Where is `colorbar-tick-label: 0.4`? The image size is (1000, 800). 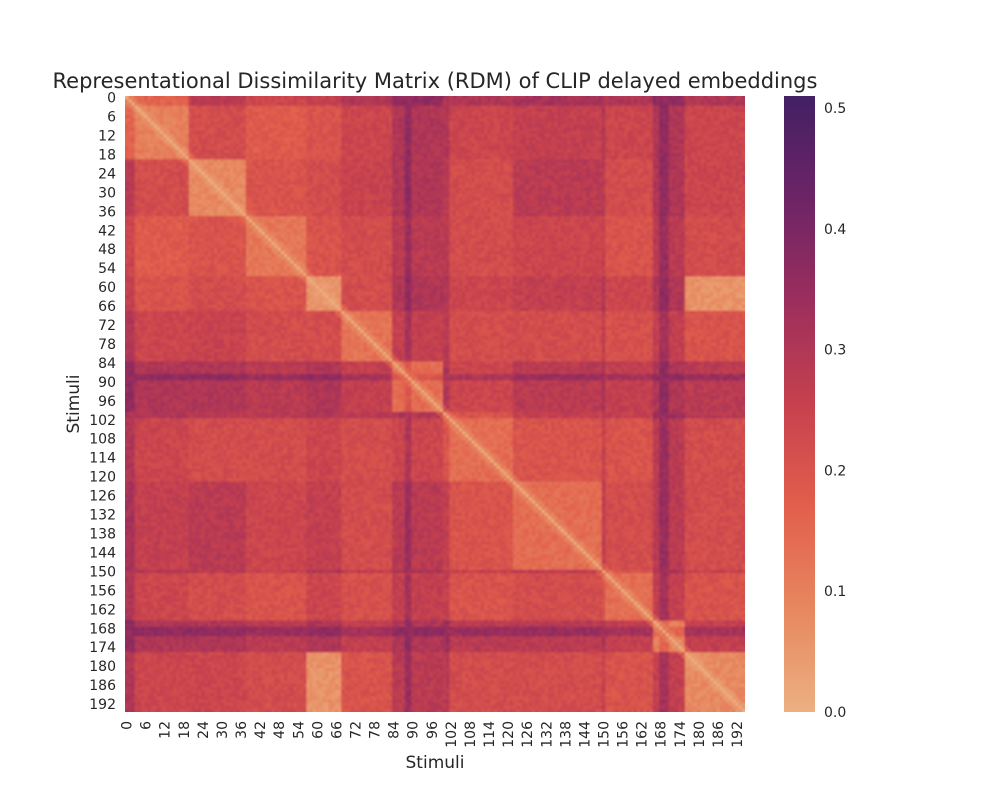 colorbar-tick-label: 0.4 is located at coordinates (835, 230).